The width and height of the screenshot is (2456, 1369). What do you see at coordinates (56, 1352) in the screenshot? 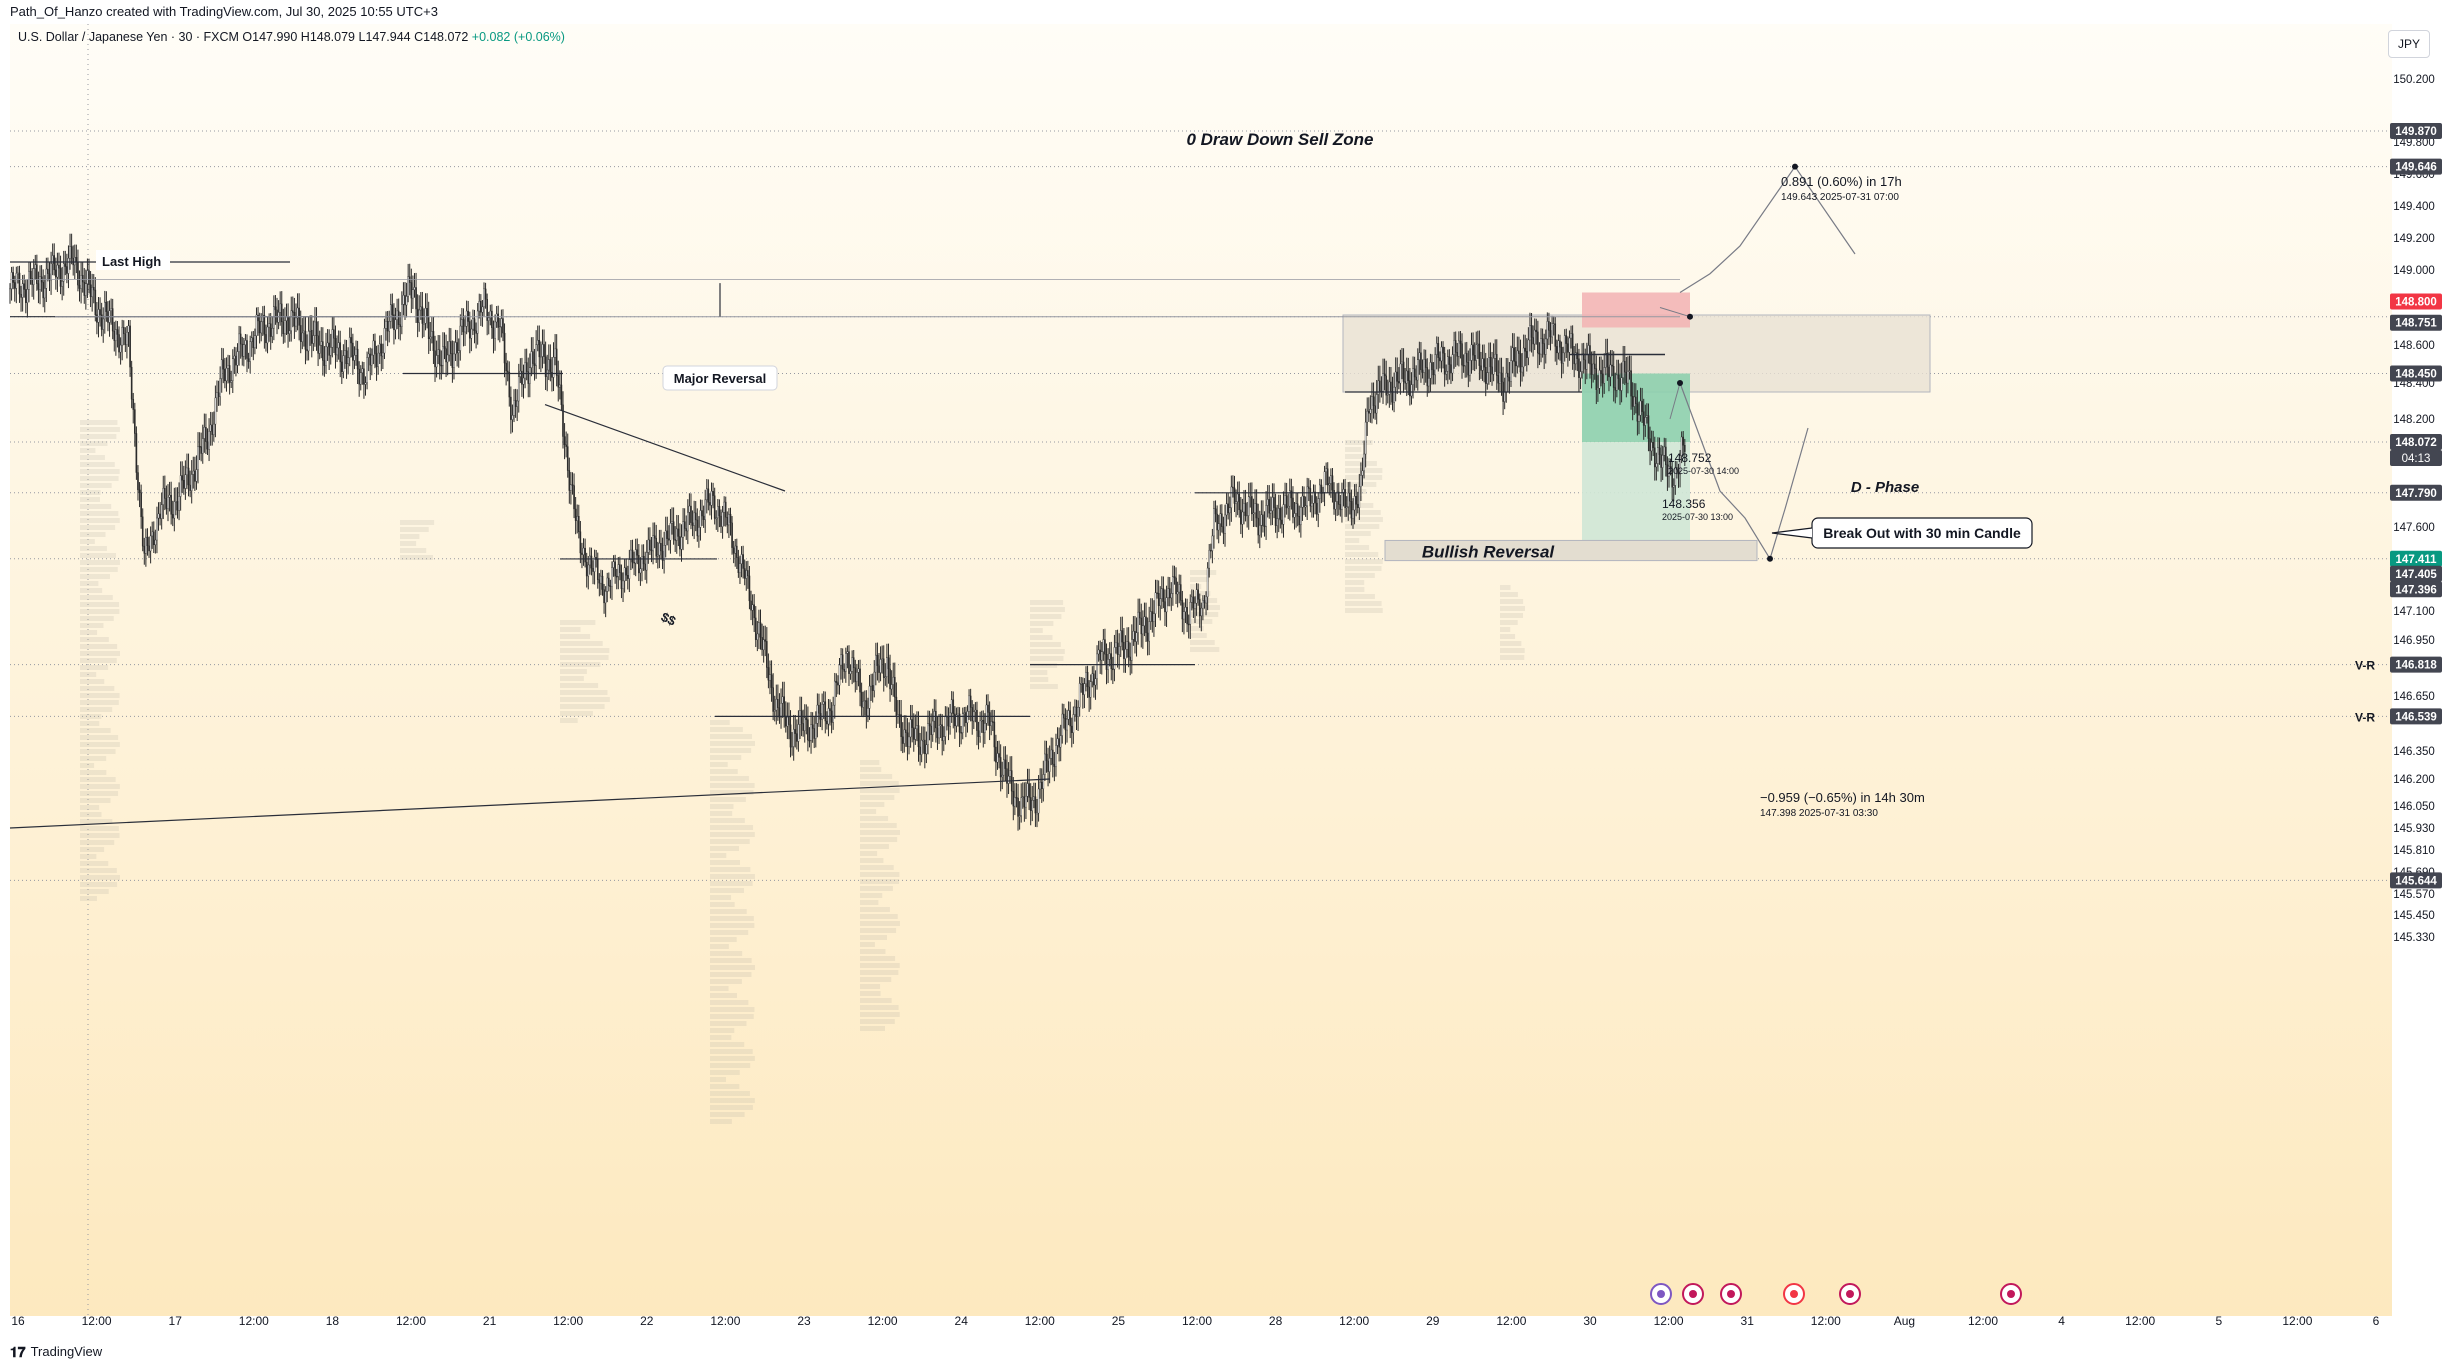
I see `tradingview-brand: 𝟏𝟕 TradingView` at bounding box center [56, 1352].